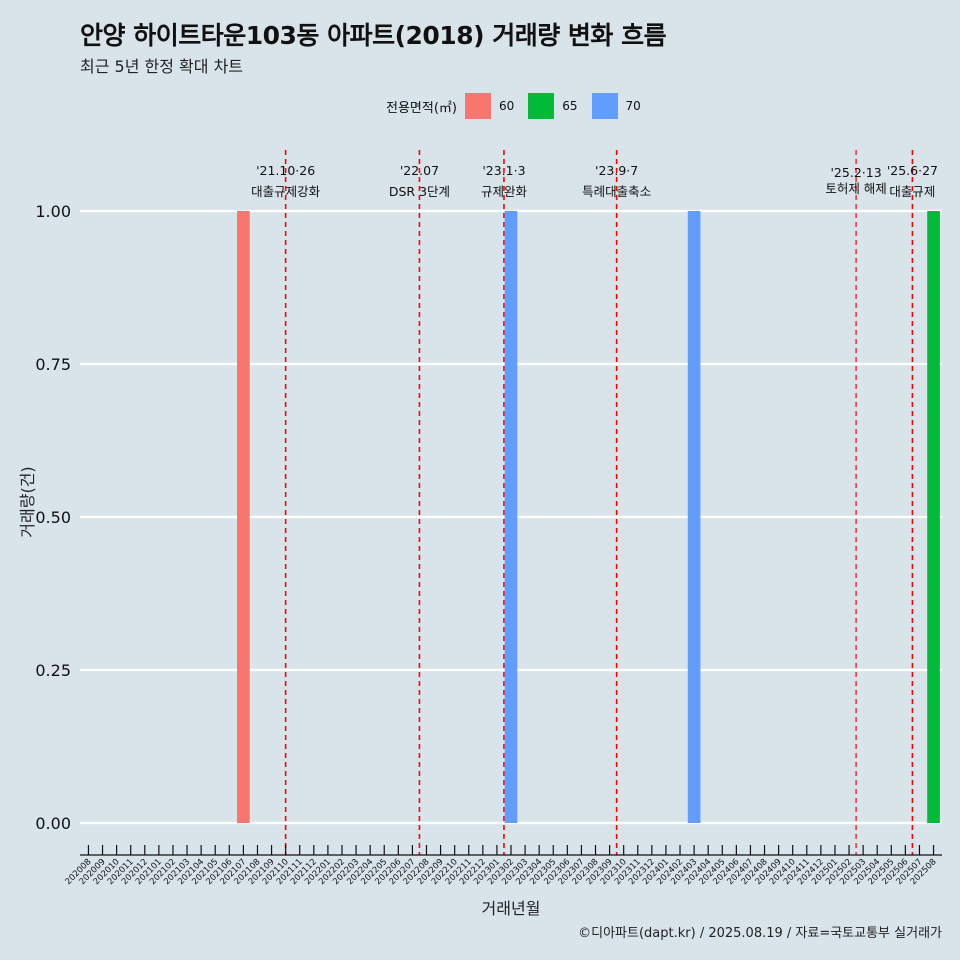 This screenshot has width=960, height=960. Describe the element at coordinates (616, 170) in the screenshot. I see `event-date: '23.9·7` at that location.